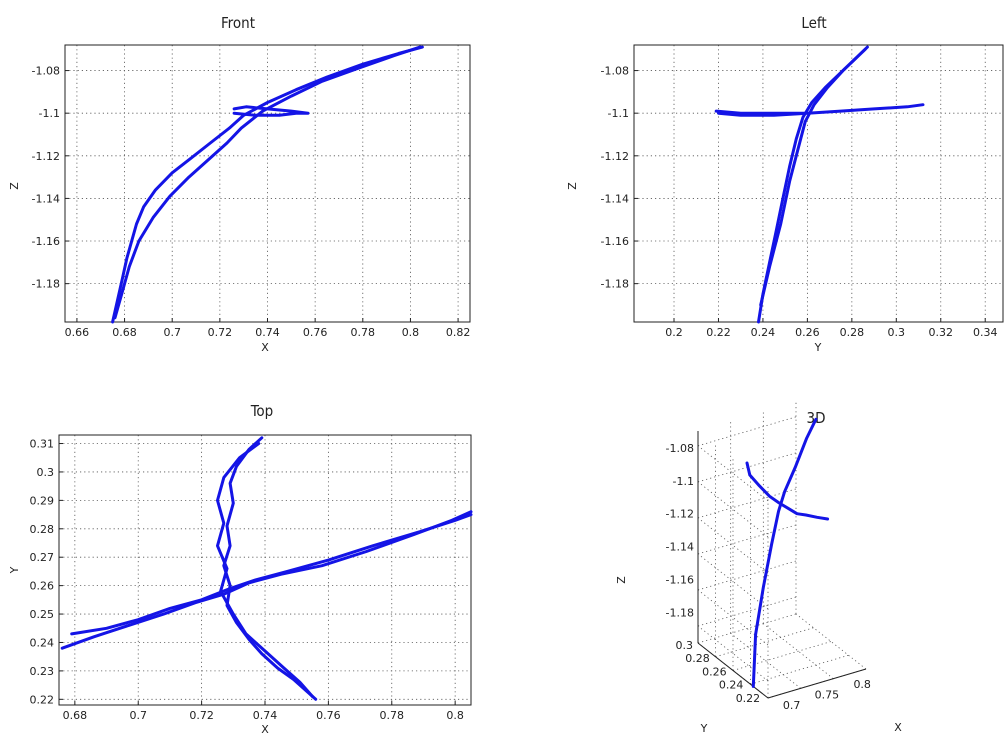 Image resolution: width=1004 pixels, height=734 pixels. Describe the element at coordinates (680, 514) in the screenshot. I see `z3d-tick-label: -1.12` at that location.